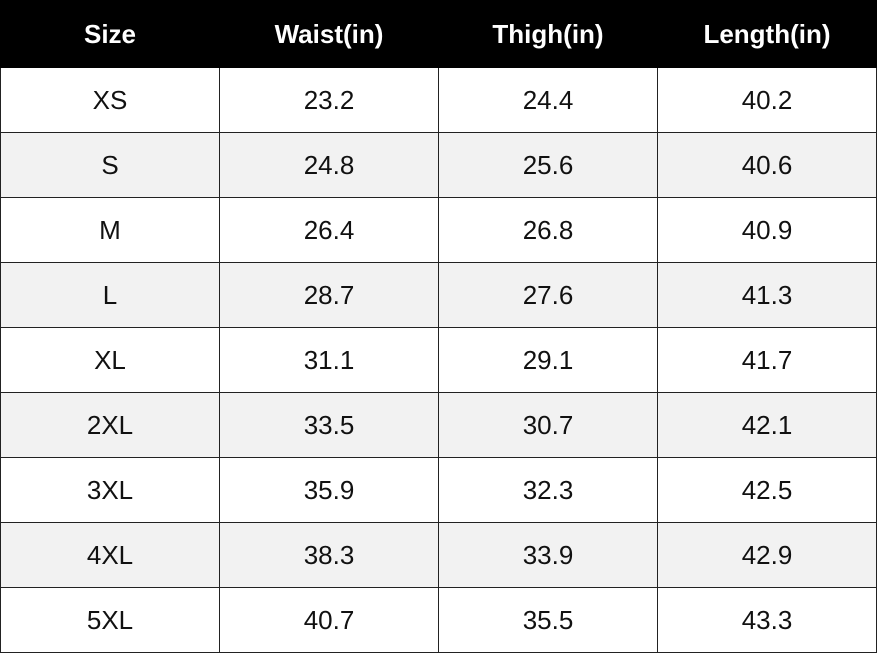 Image resolution: width=877 pixels, height=653 pixels. I want to click on table-cell: 24.4, so click(548, 100).